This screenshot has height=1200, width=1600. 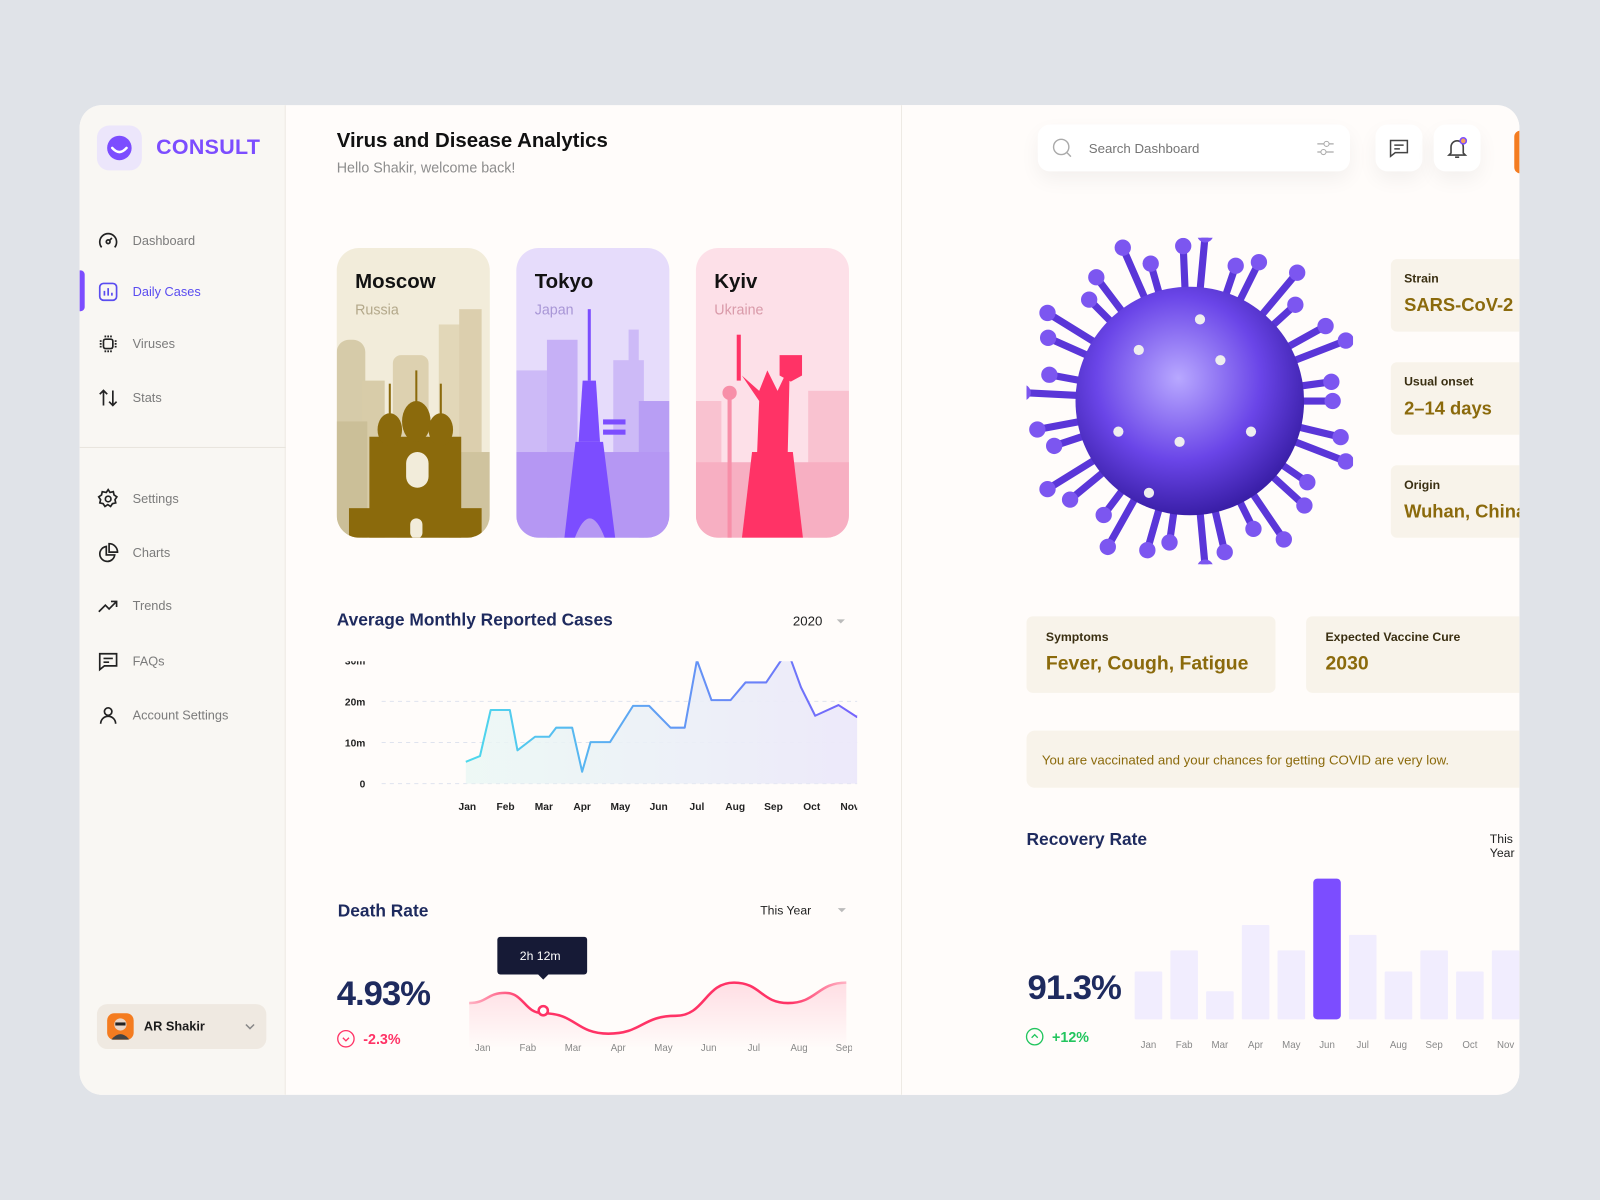 What do you see at coordinates (1502, 846) in the screenshot?
I see `period-value: This Year` at bounding box center [1502, 846].